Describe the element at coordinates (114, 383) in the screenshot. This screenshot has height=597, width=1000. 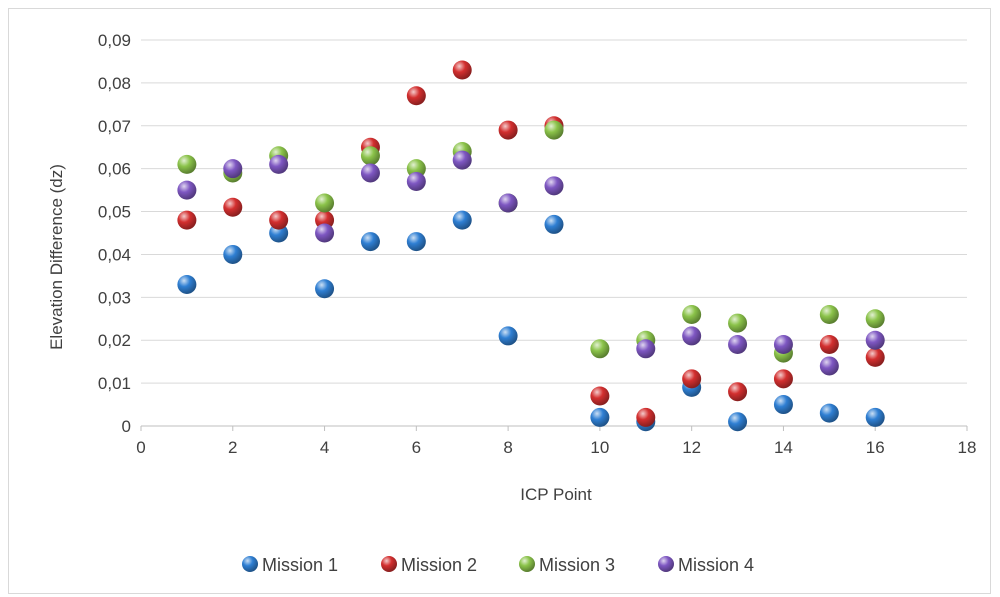
I see `y-tick-label: 0,01` at that location.